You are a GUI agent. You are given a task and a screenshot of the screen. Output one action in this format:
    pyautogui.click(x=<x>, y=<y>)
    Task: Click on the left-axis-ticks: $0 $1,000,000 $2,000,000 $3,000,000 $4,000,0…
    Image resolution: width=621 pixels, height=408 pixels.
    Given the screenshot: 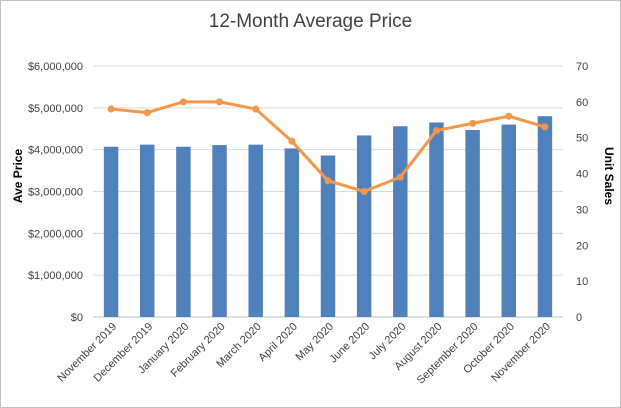 What is the action you would take?
    pyautogui.click(x=55, y=192)
    